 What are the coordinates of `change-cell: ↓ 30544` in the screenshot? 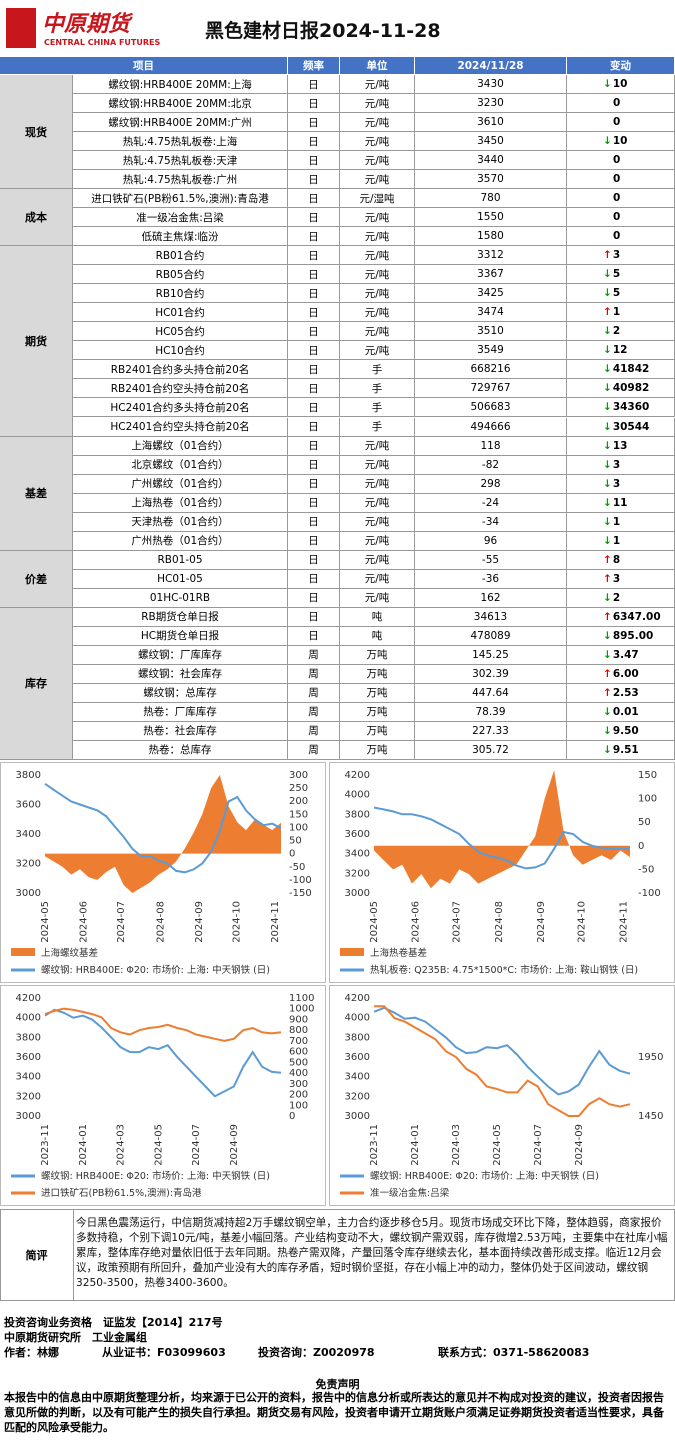 It's located at (621, 427).